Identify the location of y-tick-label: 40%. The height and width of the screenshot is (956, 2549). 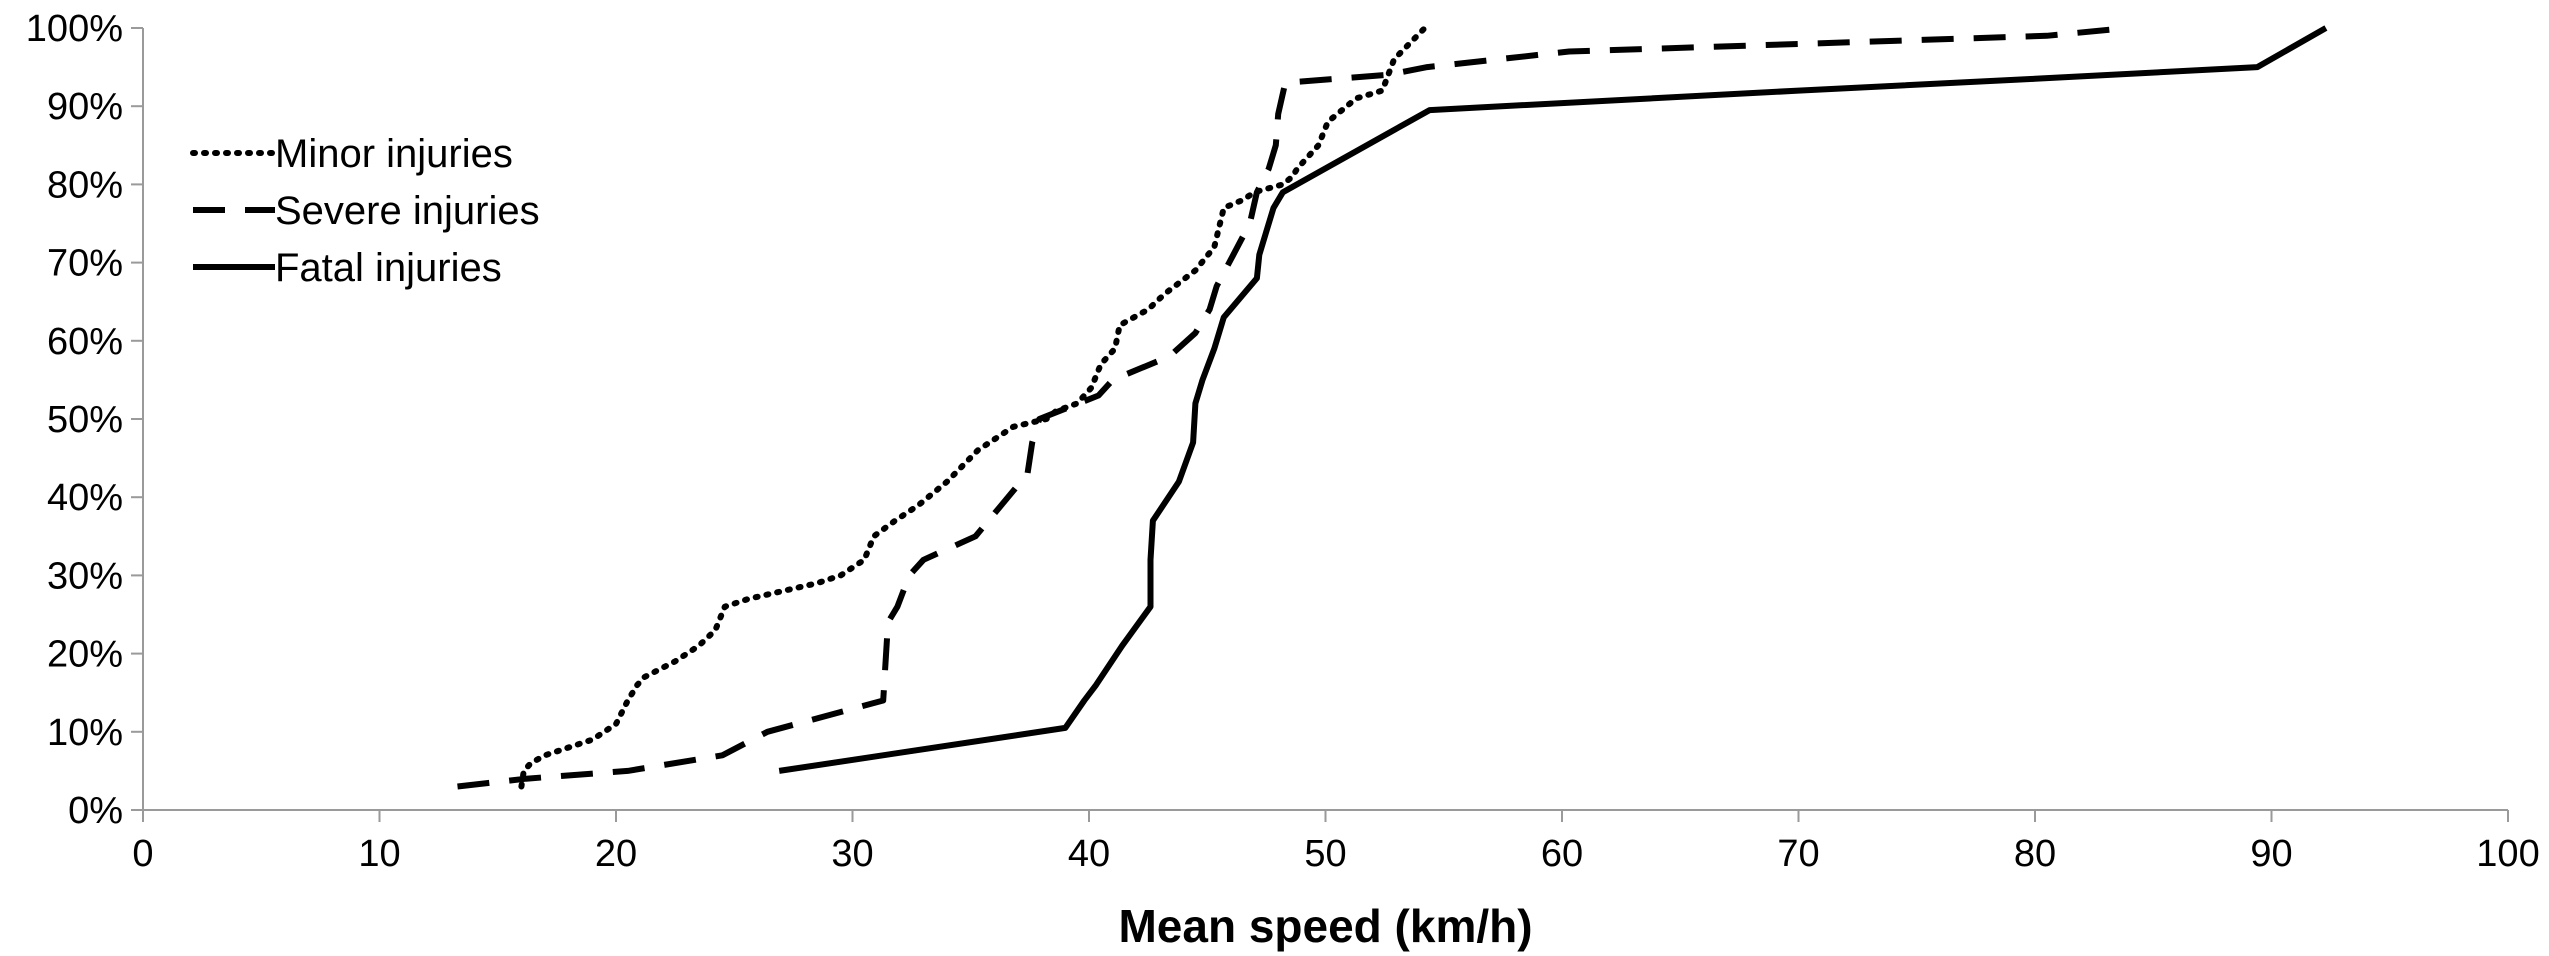
(85, 498).